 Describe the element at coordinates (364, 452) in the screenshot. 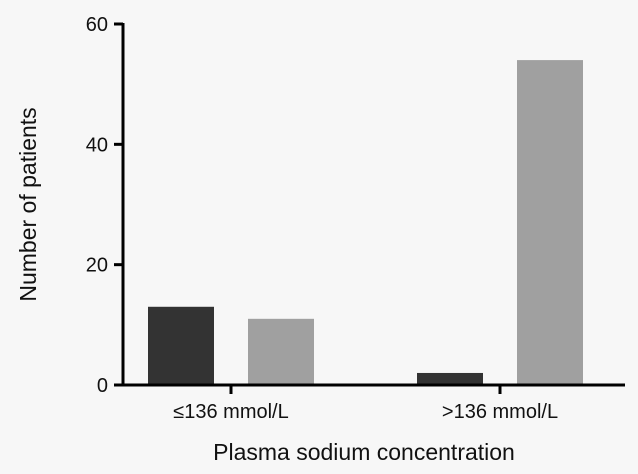

I see `x-axis-title: Plasma sodium concentration` at that location.